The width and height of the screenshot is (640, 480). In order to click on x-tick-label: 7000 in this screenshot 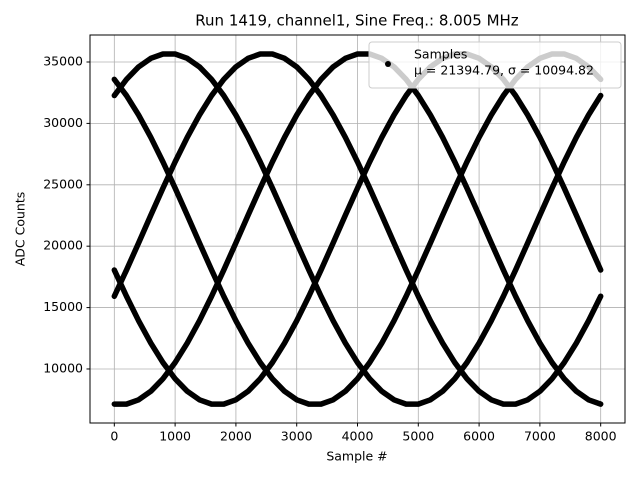, I will do `click(540, 436)`.